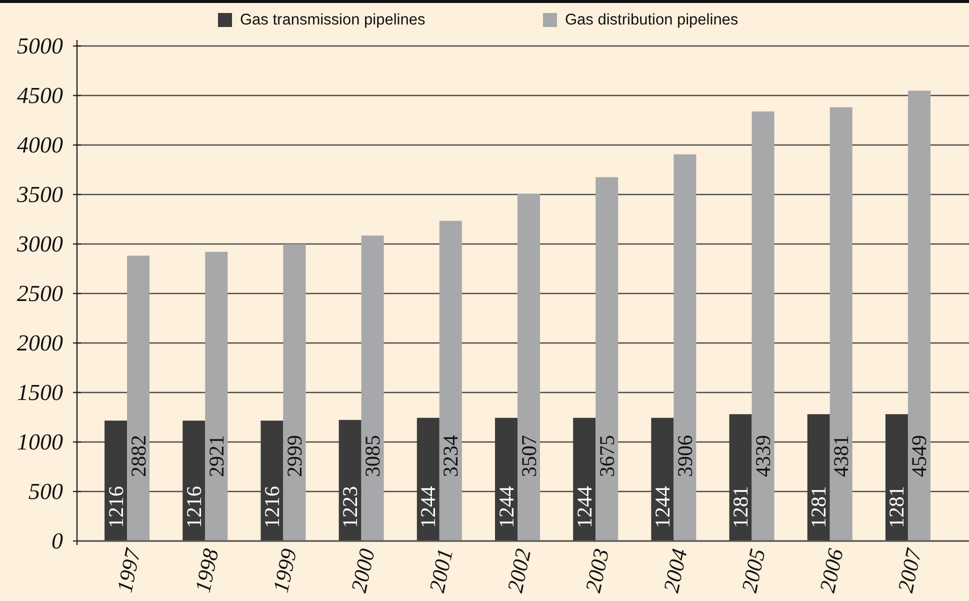 This screenshot has height=601, width=969. What do you see at coordinates (40, 95) in the screenshot?
I see `y-tick-label: 4500` at bounding box center [40, 95].